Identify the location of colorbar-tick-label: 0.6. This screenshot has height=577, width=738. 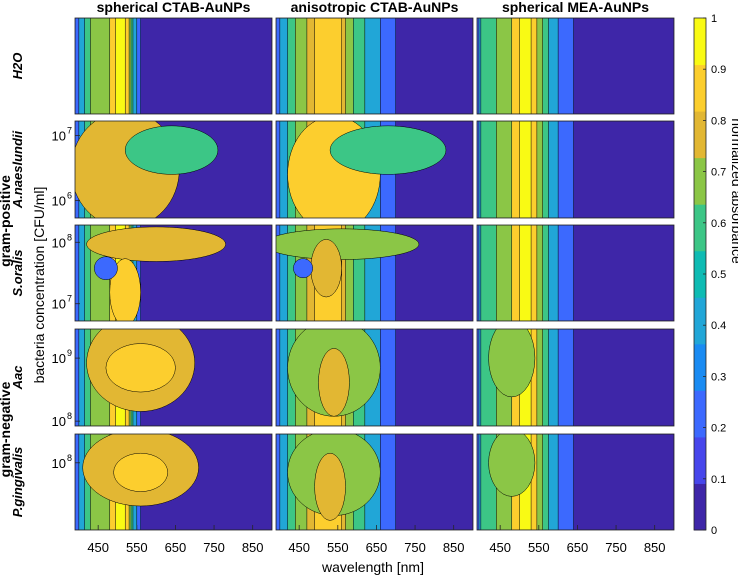
(718, 224).